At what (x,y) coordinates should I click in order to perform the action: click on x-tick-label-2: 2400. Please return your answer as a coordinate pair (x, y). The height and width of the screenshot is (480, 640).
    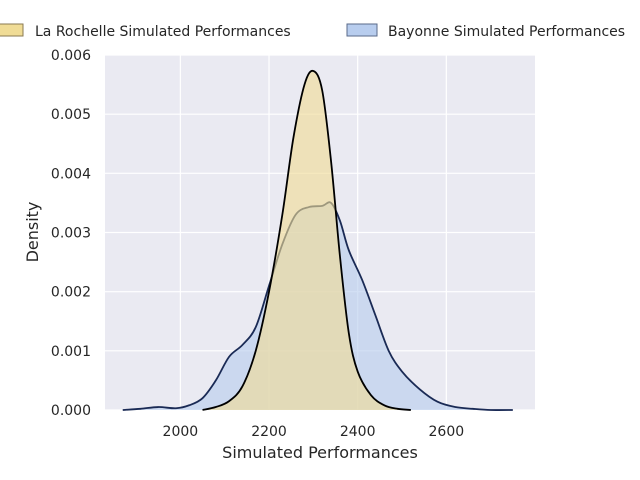
    Looking at the image, I should click on (358, 432).